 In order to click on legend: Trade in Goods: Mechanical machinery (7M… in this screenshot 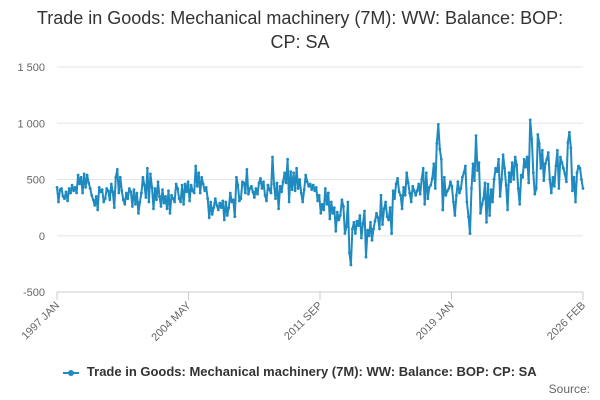, I will do `click(300, 371)`.